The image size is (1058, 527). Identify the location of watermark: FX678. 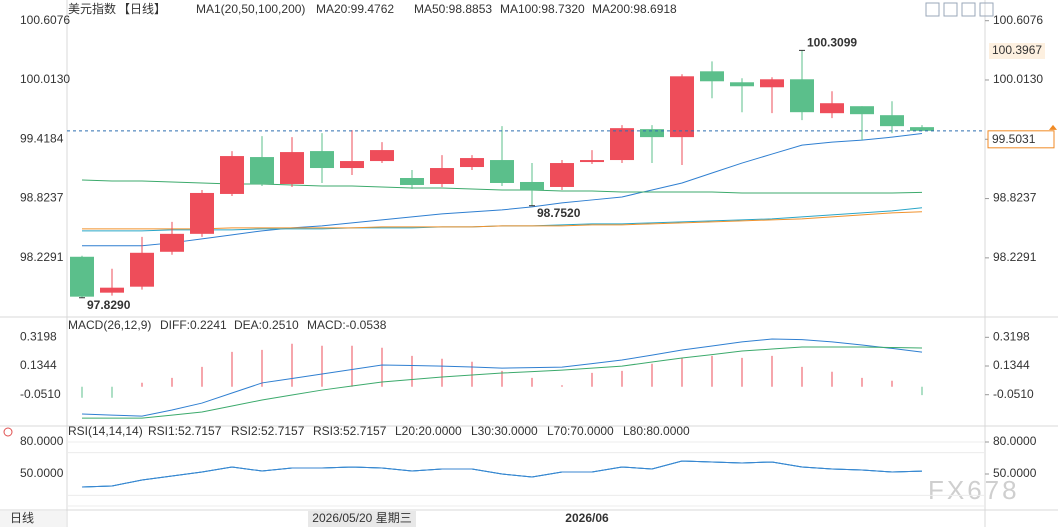
(974, 490).